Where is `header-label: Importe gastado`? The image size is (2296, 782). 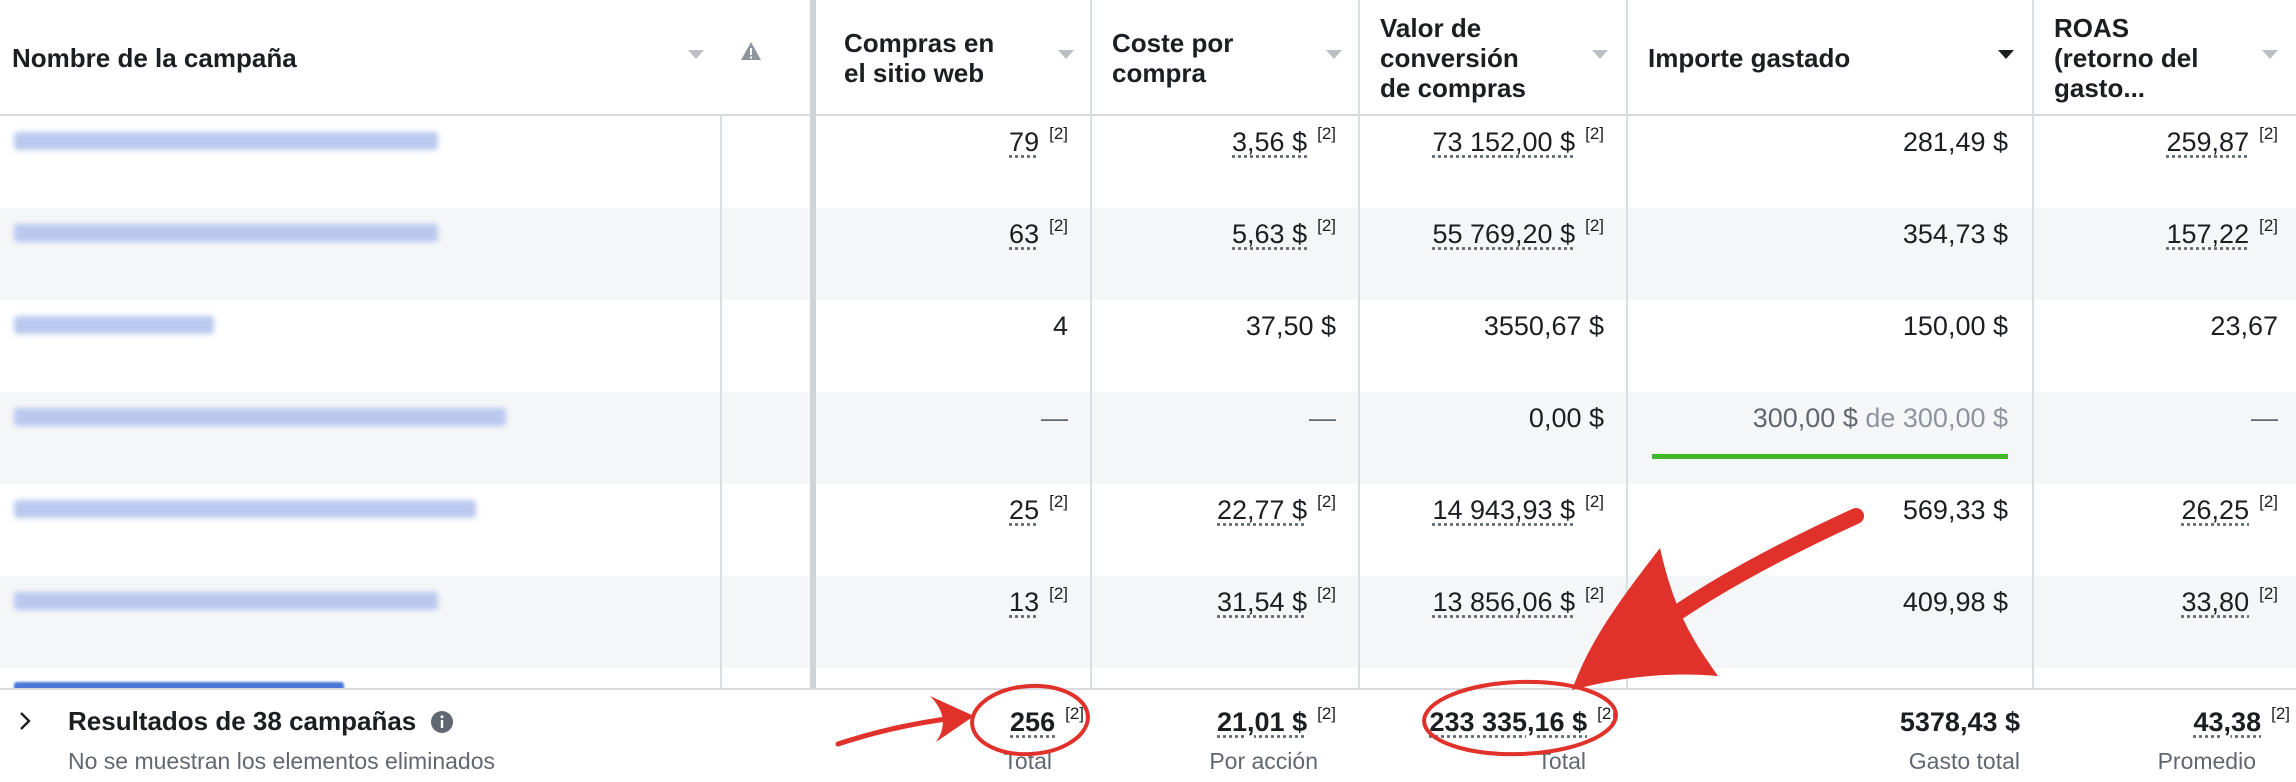 header-label: Importe gastado is located at coordinates (1749, 58).